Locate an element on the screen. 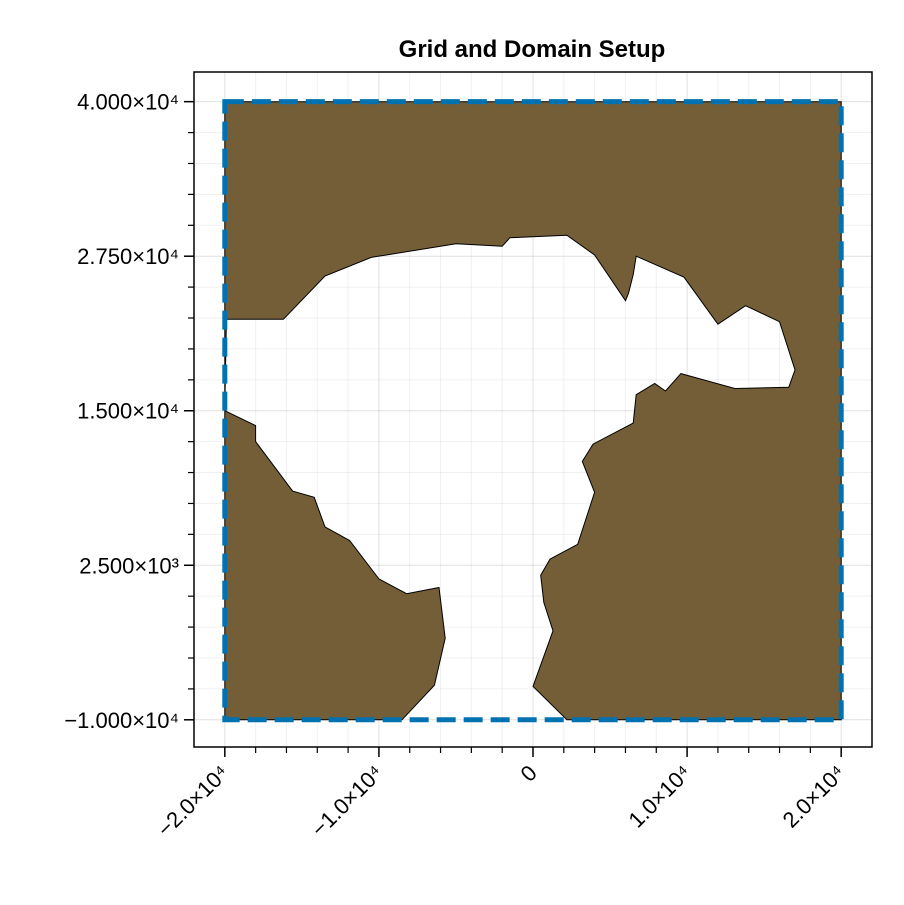 The image size is (904, 905). x-tick-label: −2.0×10⁴ is located at coordinates (192, 800).